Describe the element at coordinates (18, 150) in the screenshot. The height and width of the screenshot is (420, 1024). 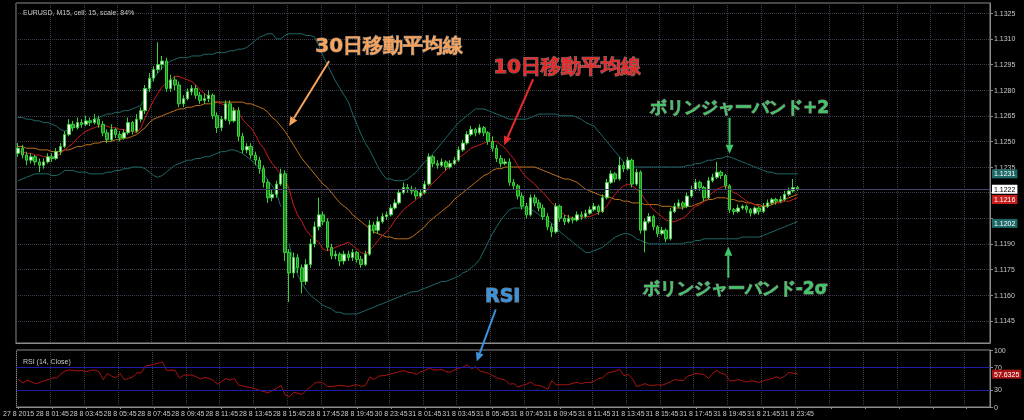
I see `candlestick` at that location.